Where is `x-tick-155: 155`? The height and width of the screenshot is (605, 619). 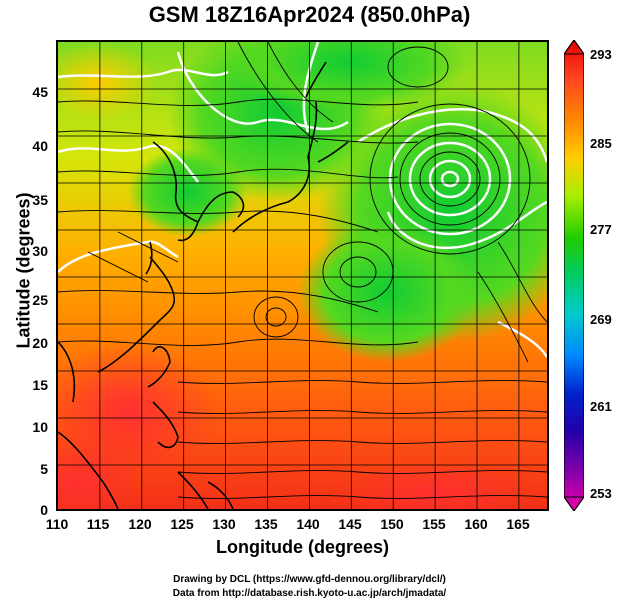 x-tick-155: 155 is located at coordinates (434, 524).